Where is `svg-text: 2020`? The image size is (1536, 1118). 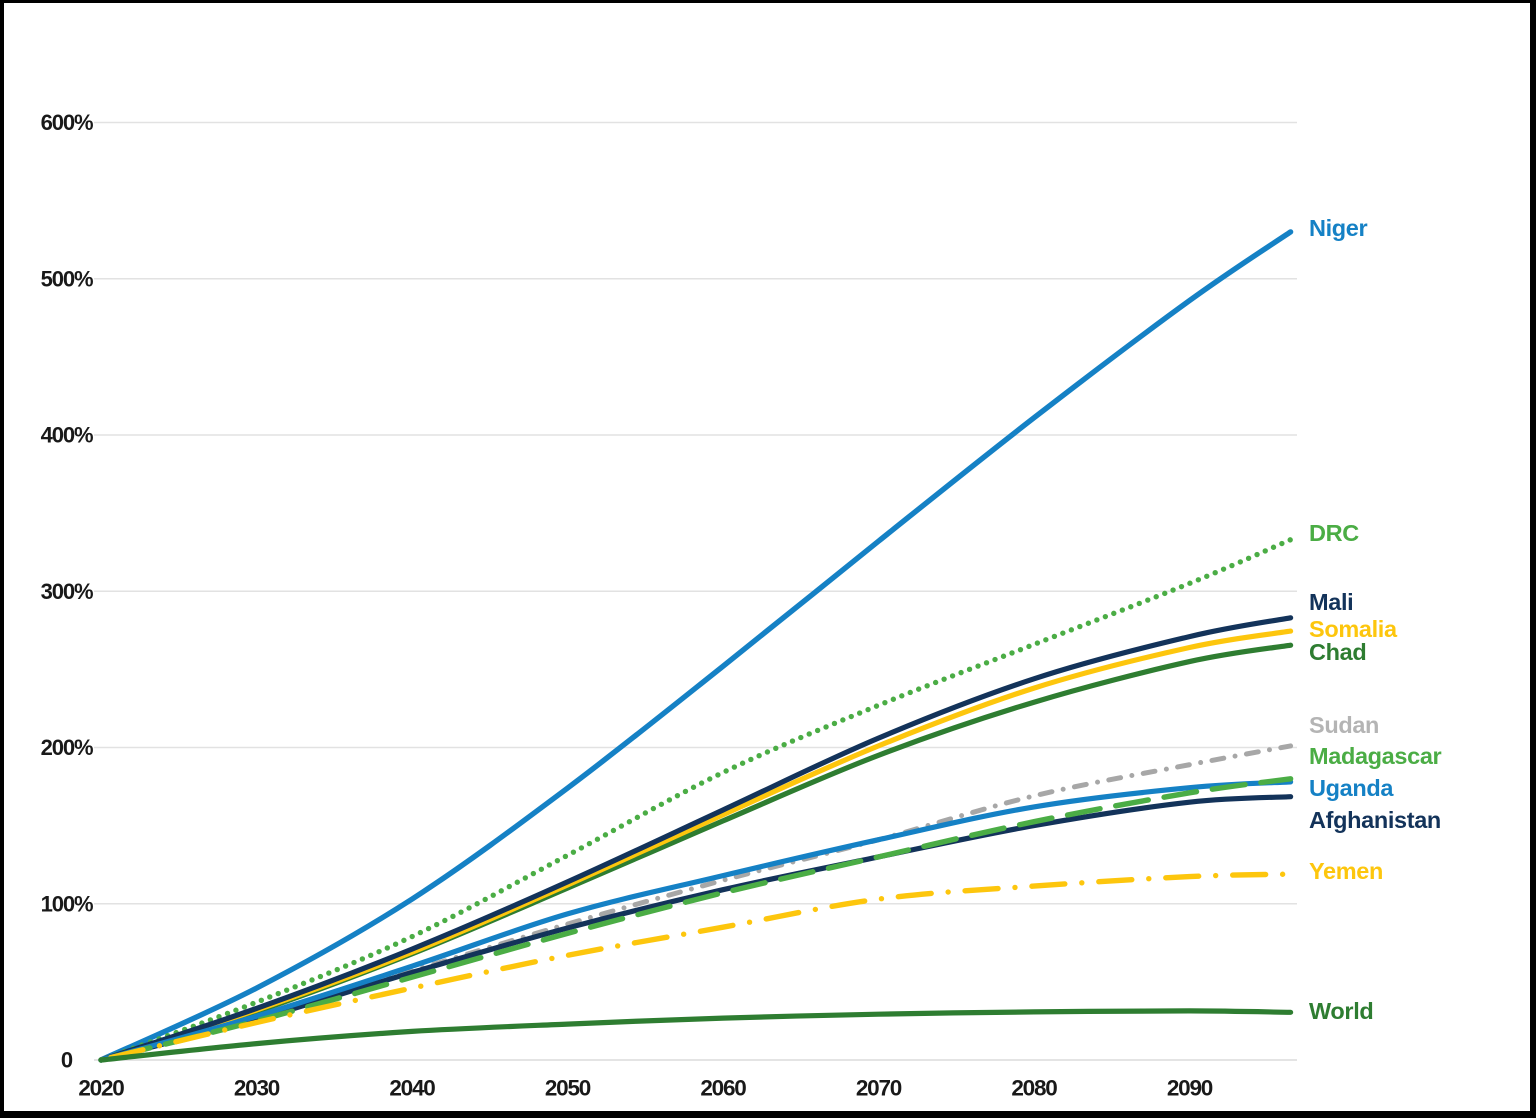 svg-text: 2020 is located at coordinates (101, 1088).